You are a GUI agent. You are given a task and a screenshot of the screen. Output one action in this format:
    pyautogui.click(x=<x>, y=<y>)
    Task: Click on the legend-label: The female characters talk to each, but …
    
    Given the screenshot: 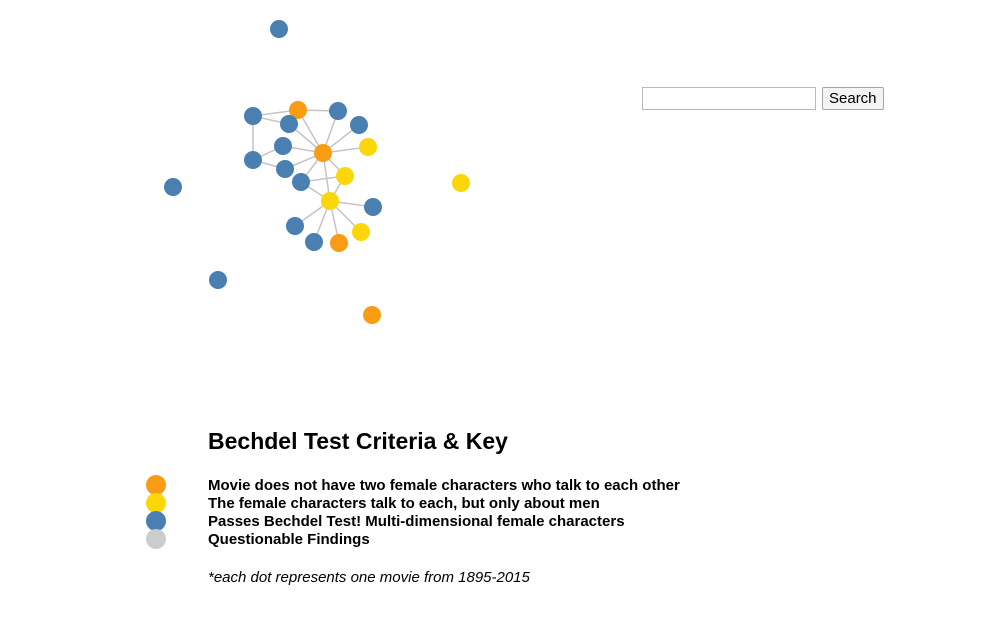 What is the action you would take?
    pyautogui.click(x=404, y=503)
    